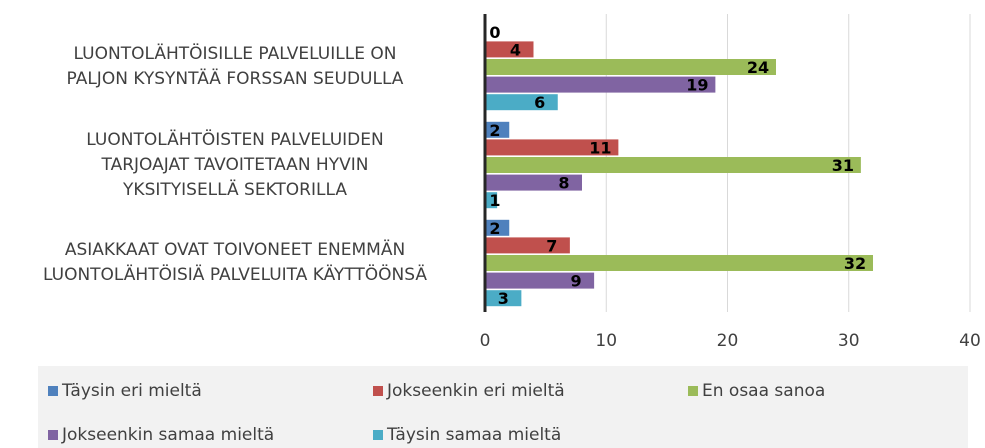 This screenshot has width=985, height=448. I want to click on legend-label: En osaa sanoa, so click(764, 391).